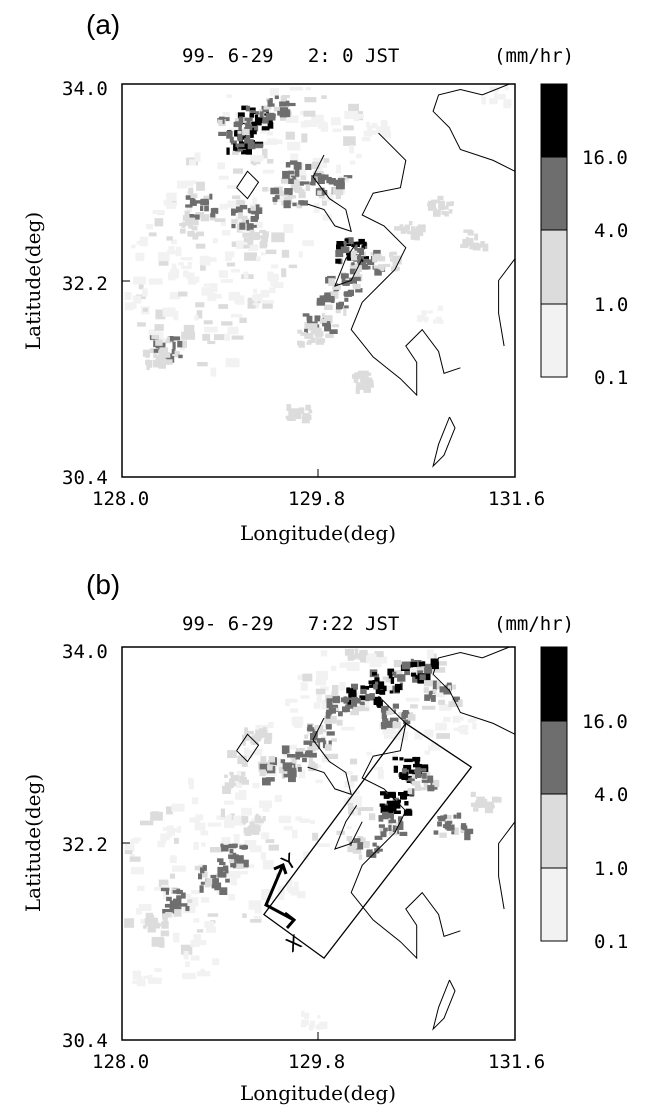  I want to click on panel-b-colorbar-tick: 0.1, so click(611, 942).